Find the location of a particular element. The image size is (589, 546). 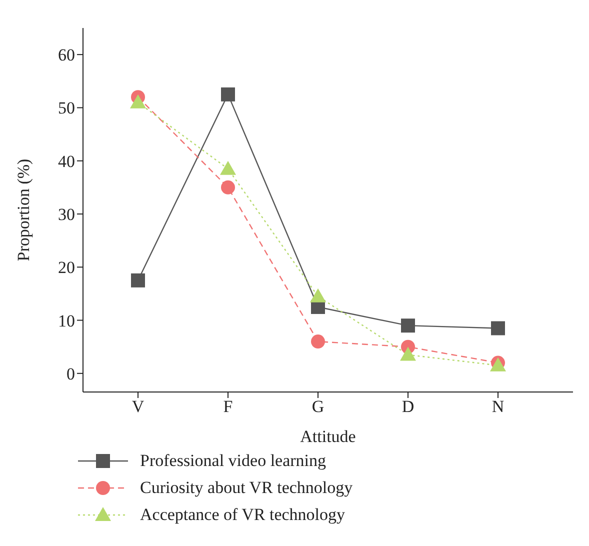

x-axis-title: Attitude is located at coordinates (328, 436).